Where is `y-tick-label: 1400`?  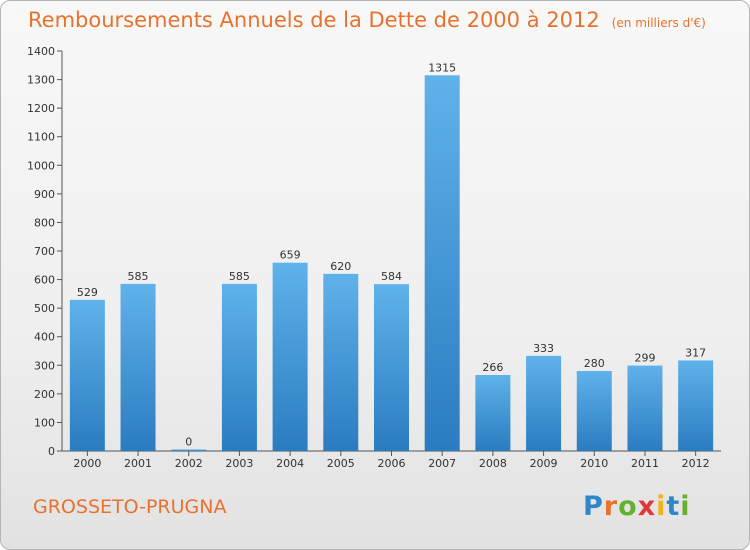 y-tick-label: 1400 is located at coordinates (41, 51).